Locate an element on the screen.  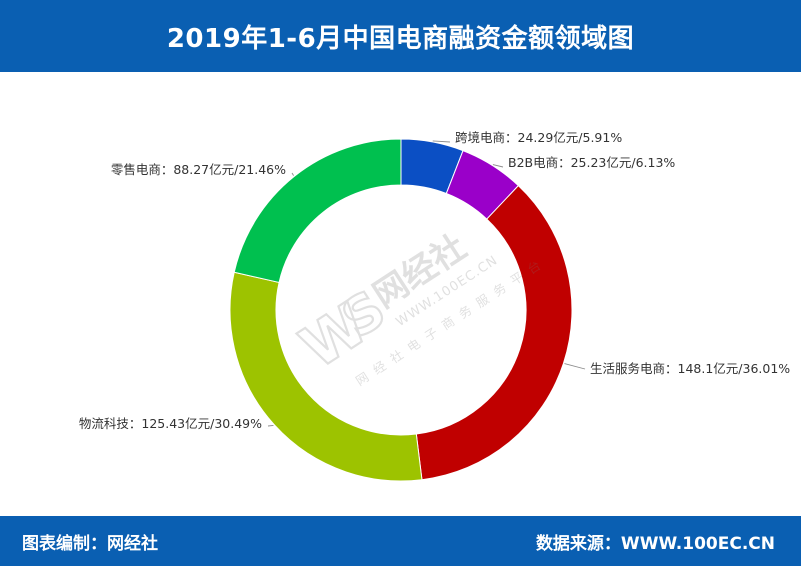
data-label-1: 跨境电商：24.29亿元/5.91% is located at coordinates (538, 137).